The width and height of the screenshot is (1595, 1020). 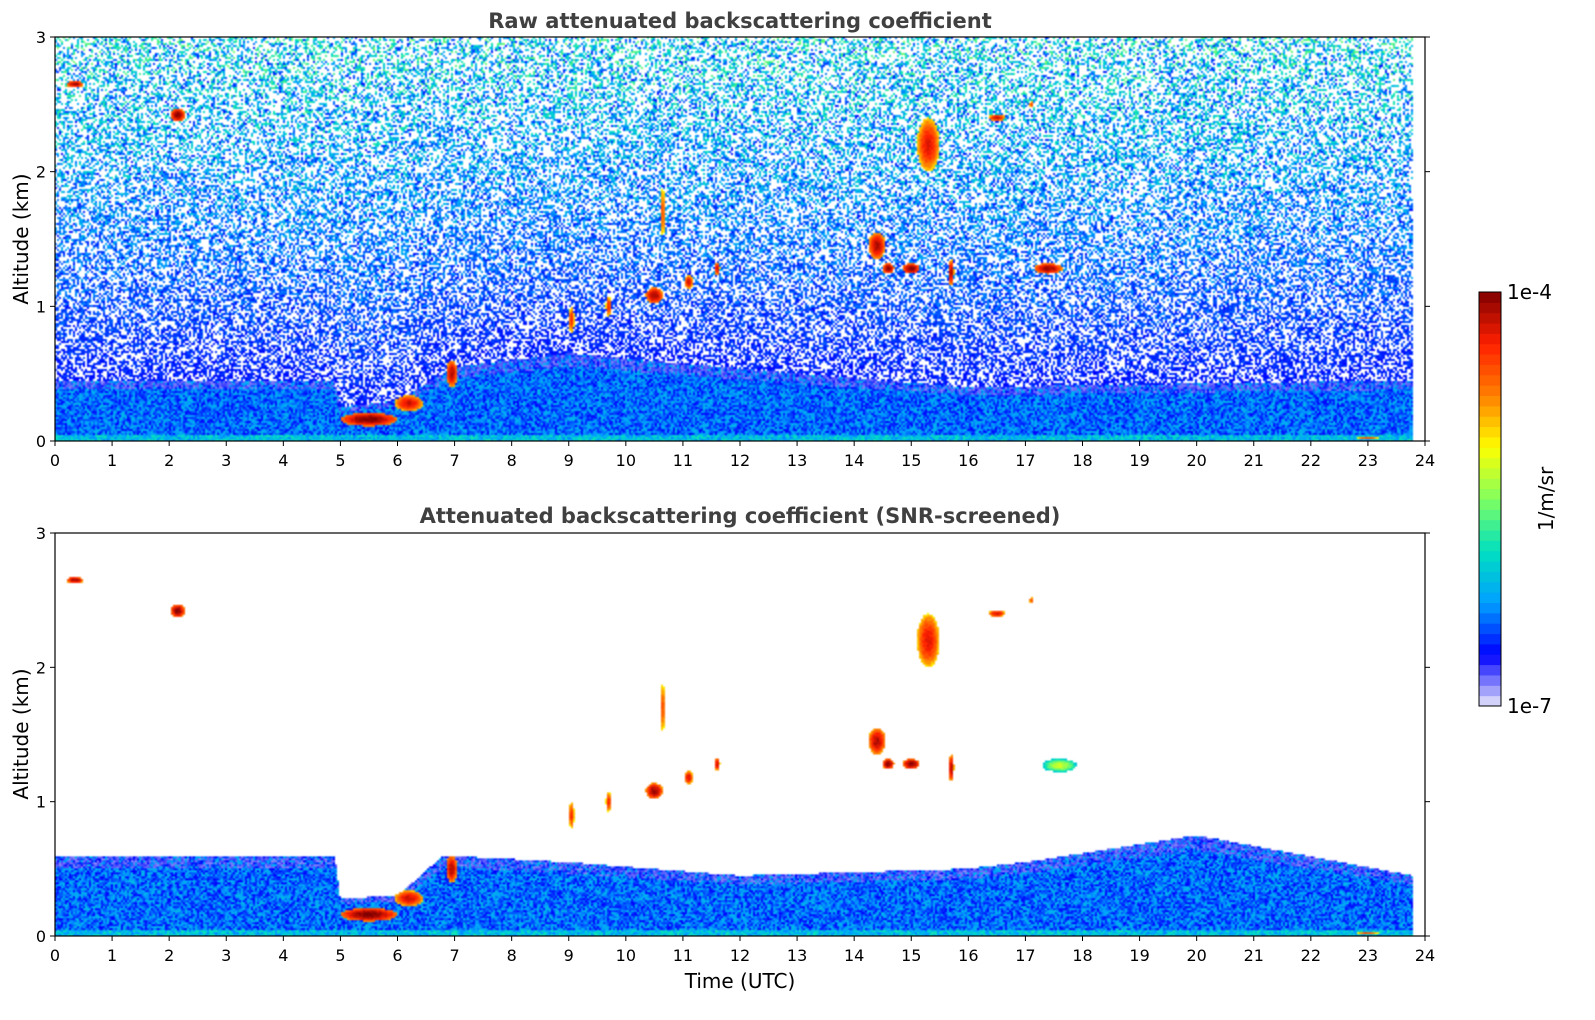 I want to click on x-tick-label: 5, so click(x=340, y=460).